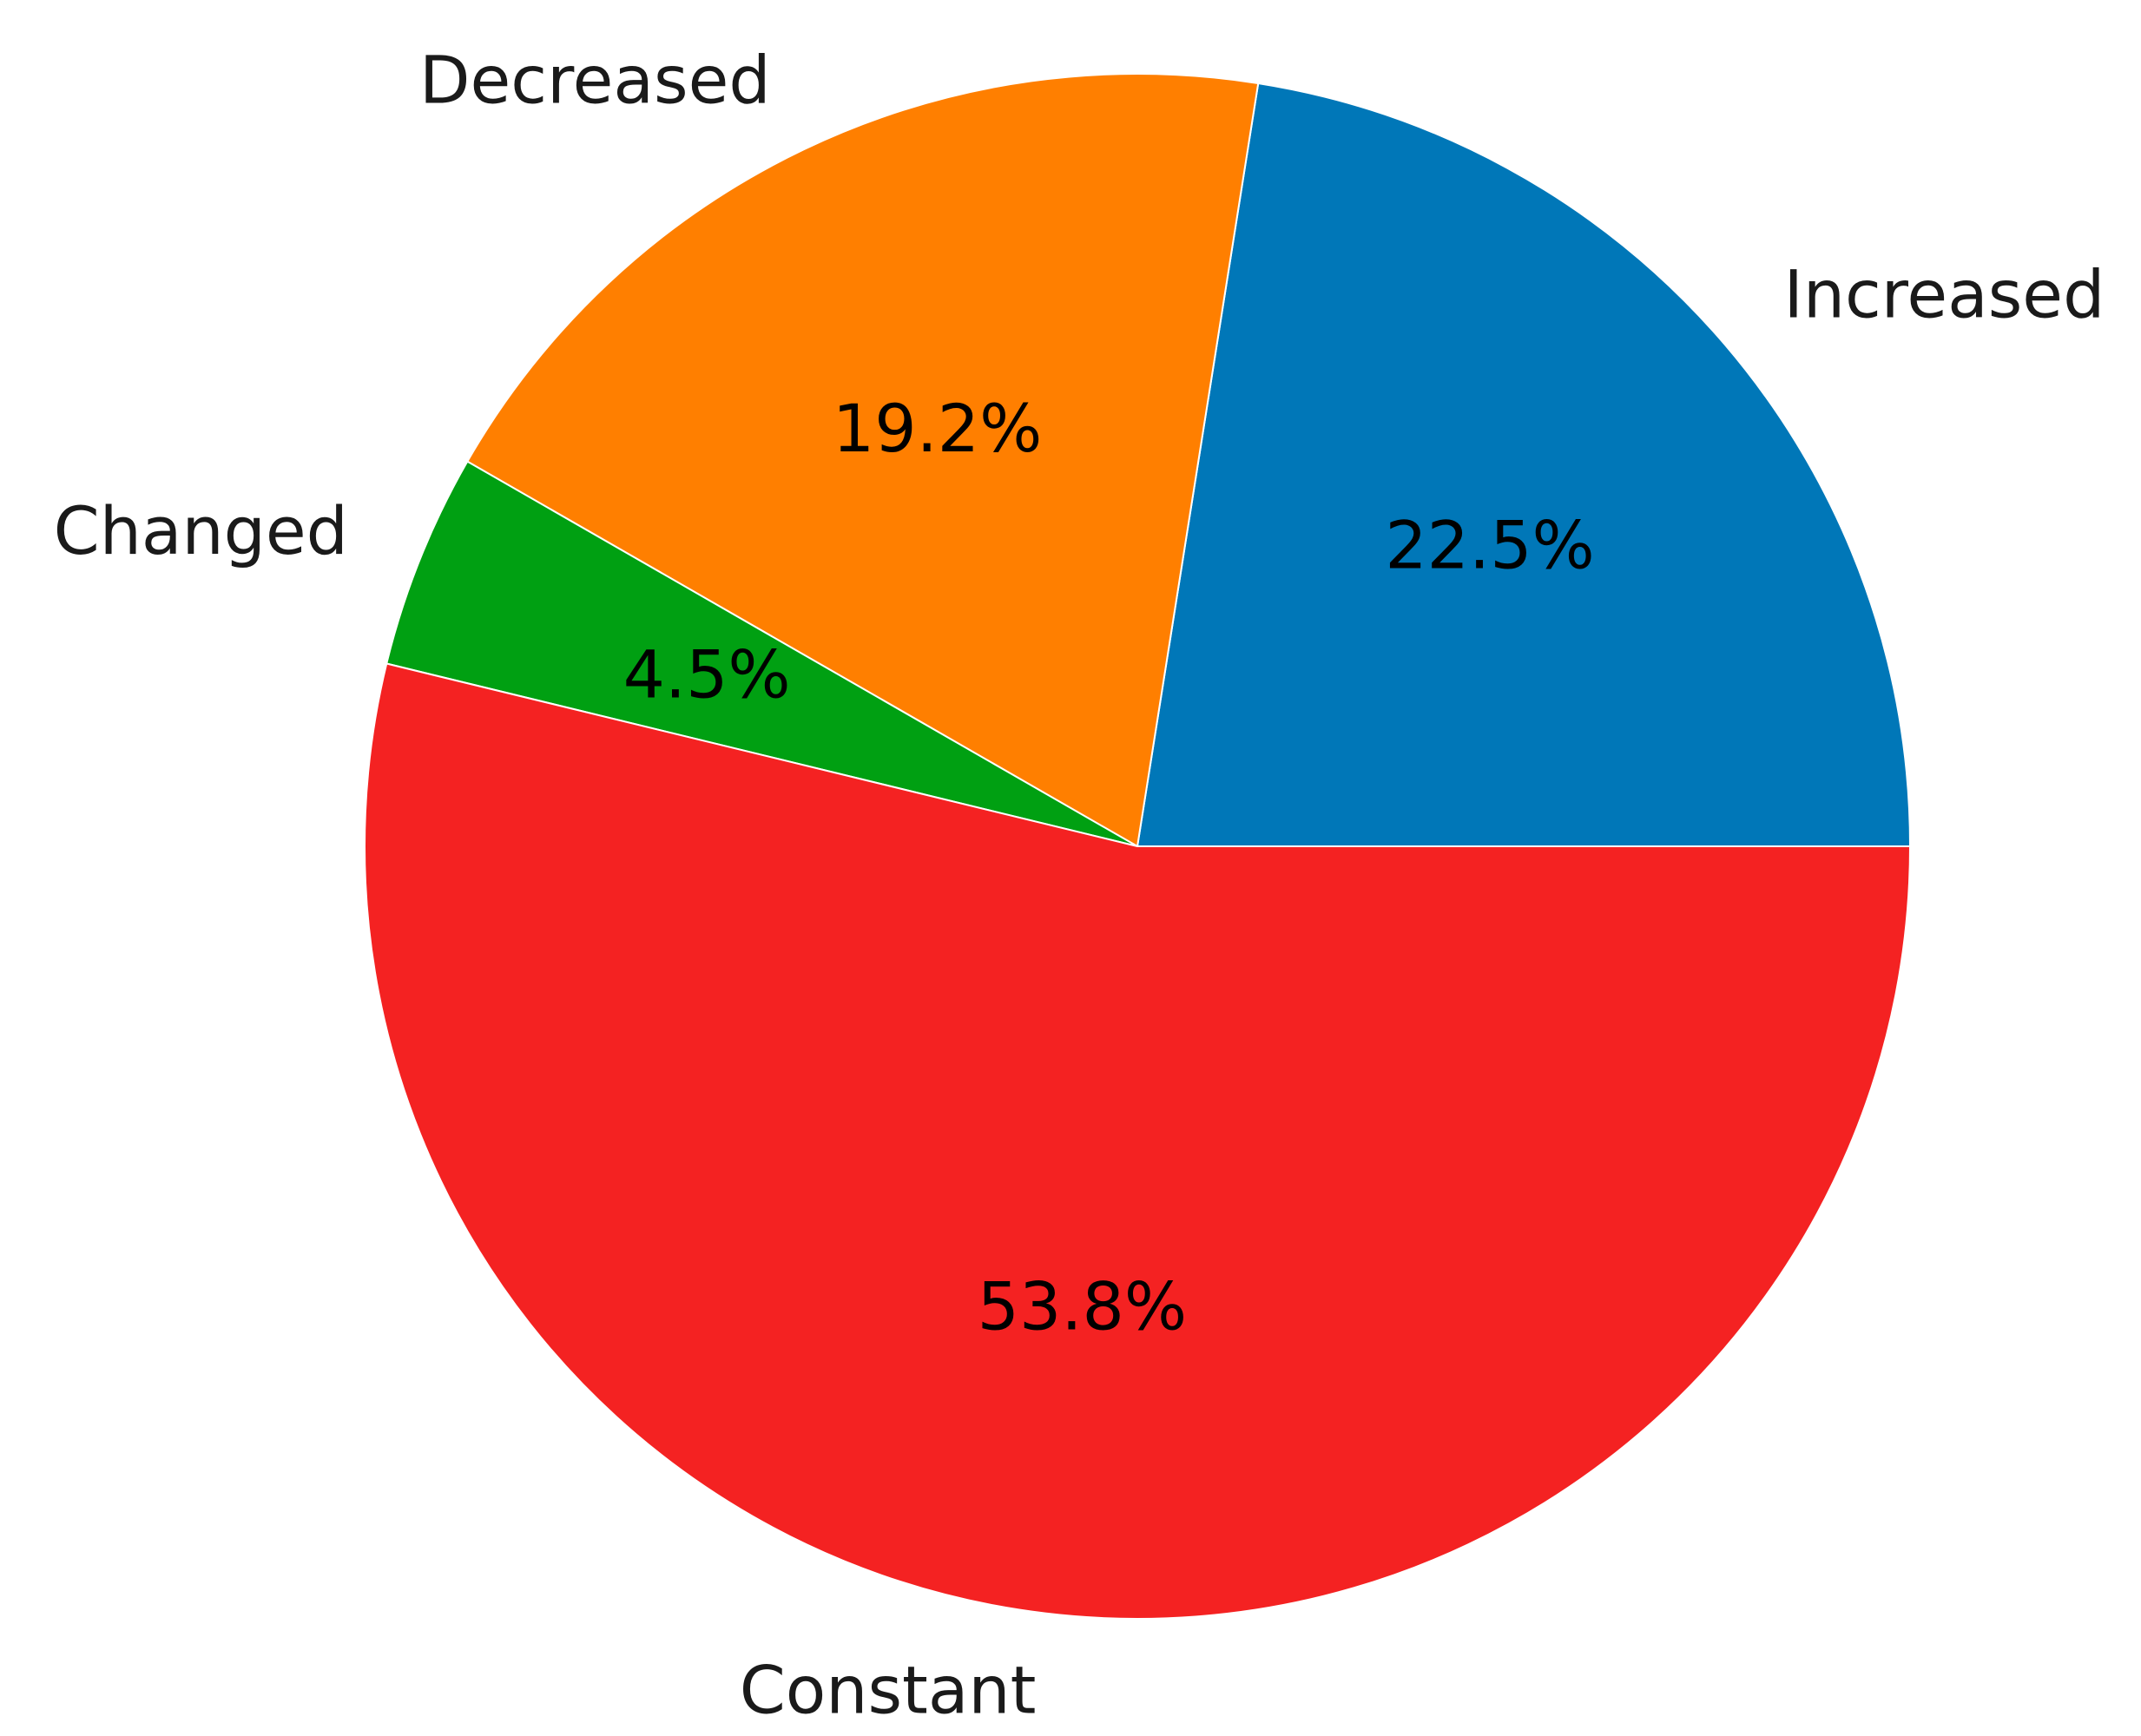  Describe the element at coordinates (595, 79) in the screenshot. I see `pie-category-label-decreased: Decreased` at that location.